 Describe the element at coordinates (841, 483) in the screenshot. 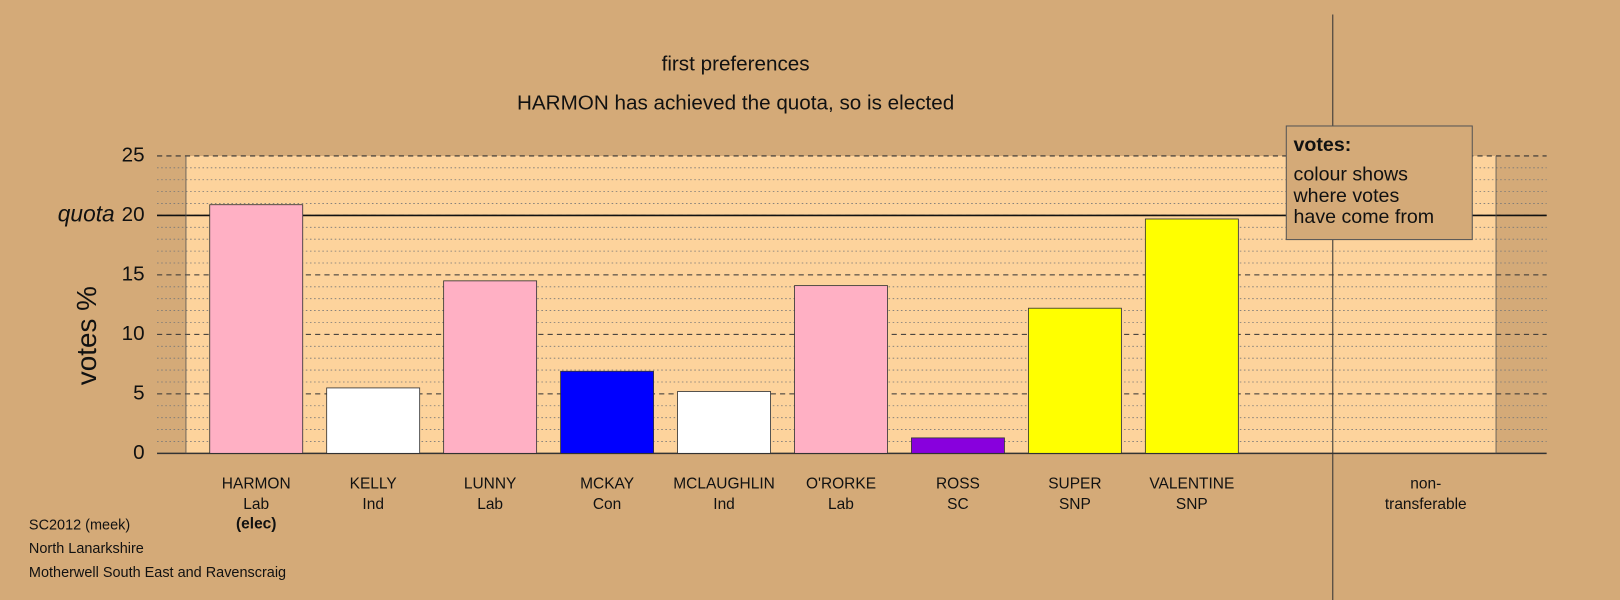

I see `x-tick-label: O'RORKE` at that location.